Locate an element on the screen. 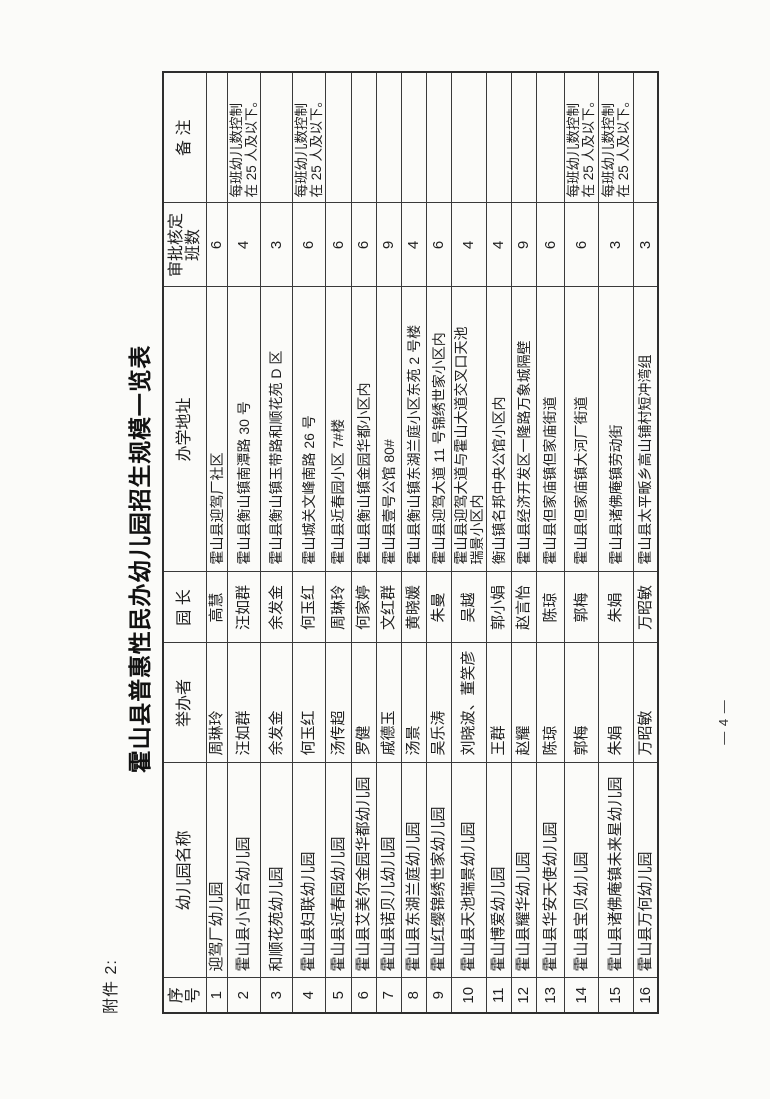  cell-principal: 赵言怡 is located at coordinates (523, 607).